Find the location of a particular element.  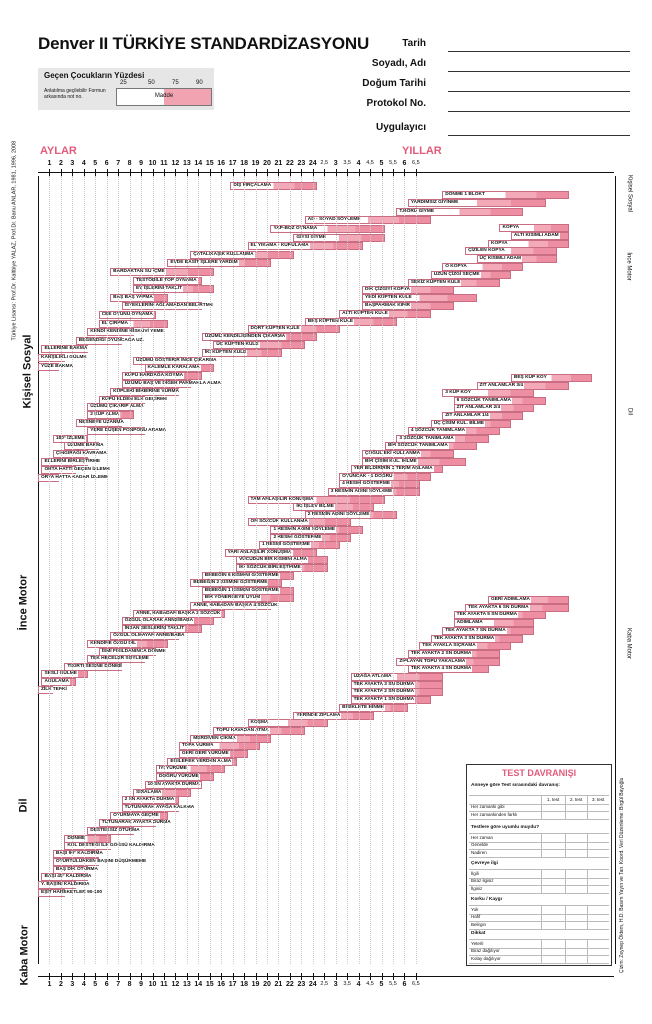

milestone-item: ALTI KISIMLI ADAM is located at coordinates (326, 235).